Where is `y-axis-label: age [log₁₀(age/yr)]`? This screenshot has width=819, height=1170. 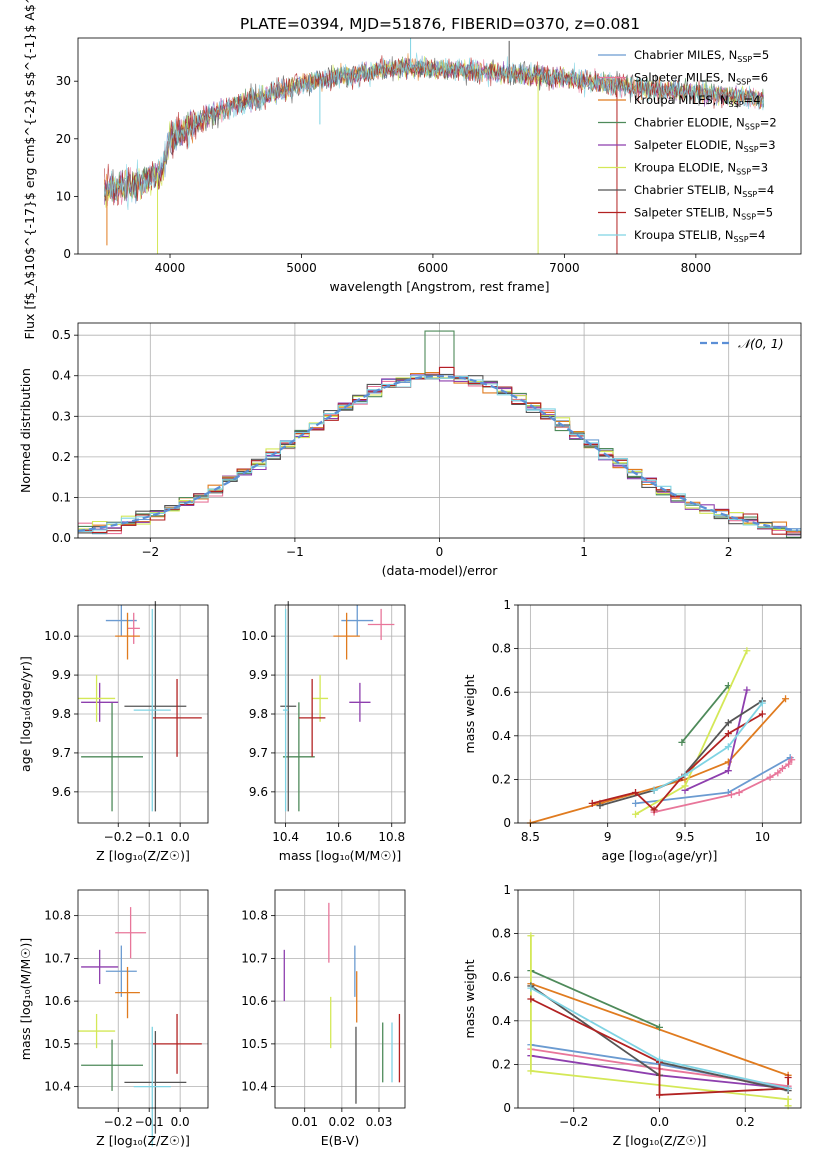
y-axis-label: age [log₁₀(age/yr)] is located at coordinates (25, 714).